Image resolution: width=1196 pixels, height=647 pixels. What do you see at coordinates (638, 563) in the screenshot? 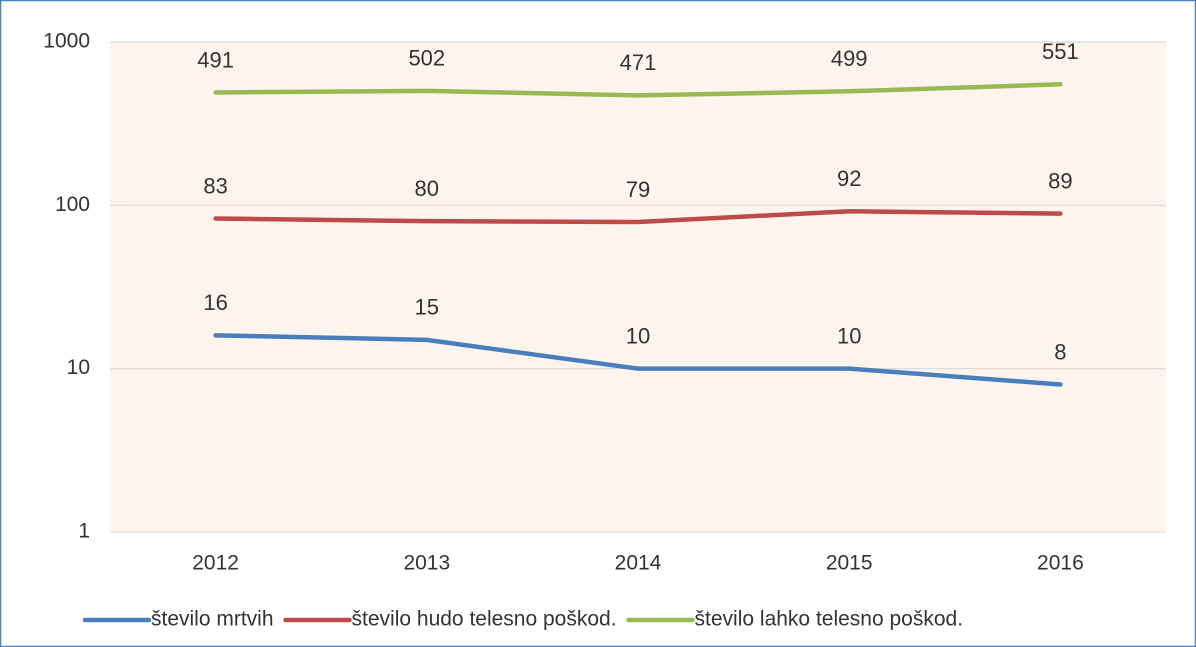
I see `x-tick-label: 2014` at bounding box center [638, 563].